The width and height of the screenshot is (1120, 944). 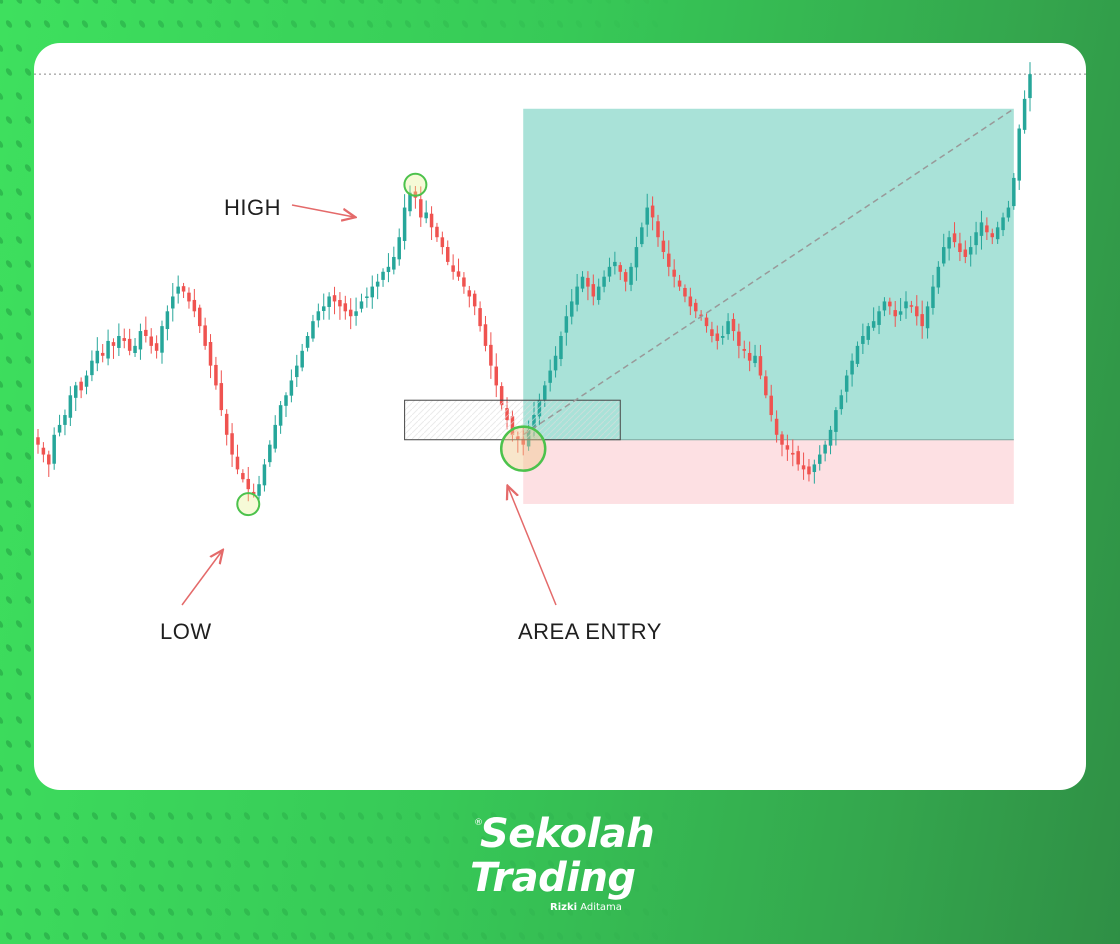 I want to click on low-arrow, so click(x=201, y=578).